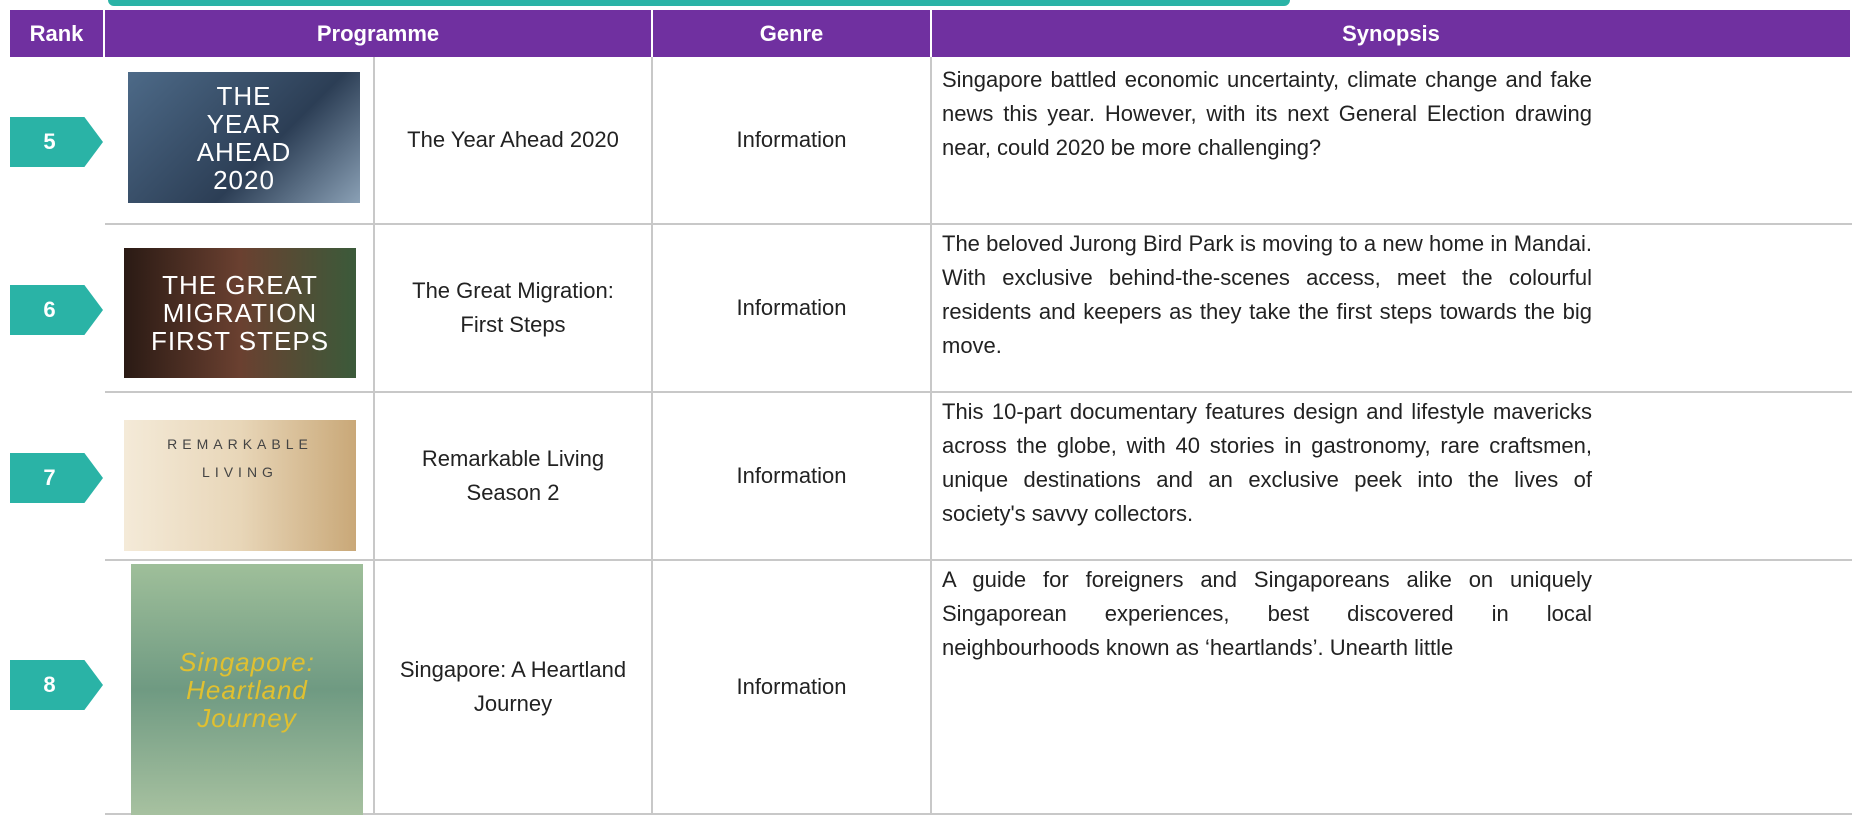 The width and height of the screenshot is (1852, 815). I want to click on thumbnail-text: THE, so click(244, 95).